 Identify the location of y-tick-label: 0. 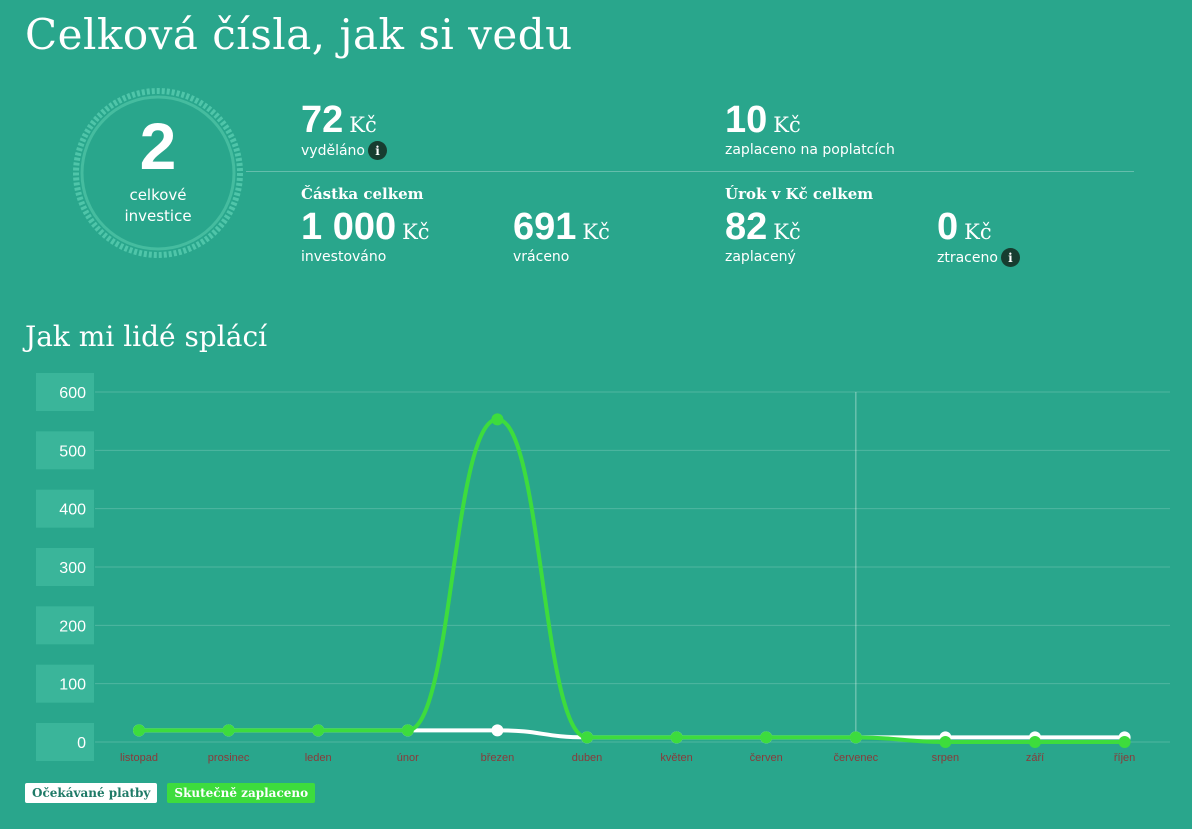
(81, 743).